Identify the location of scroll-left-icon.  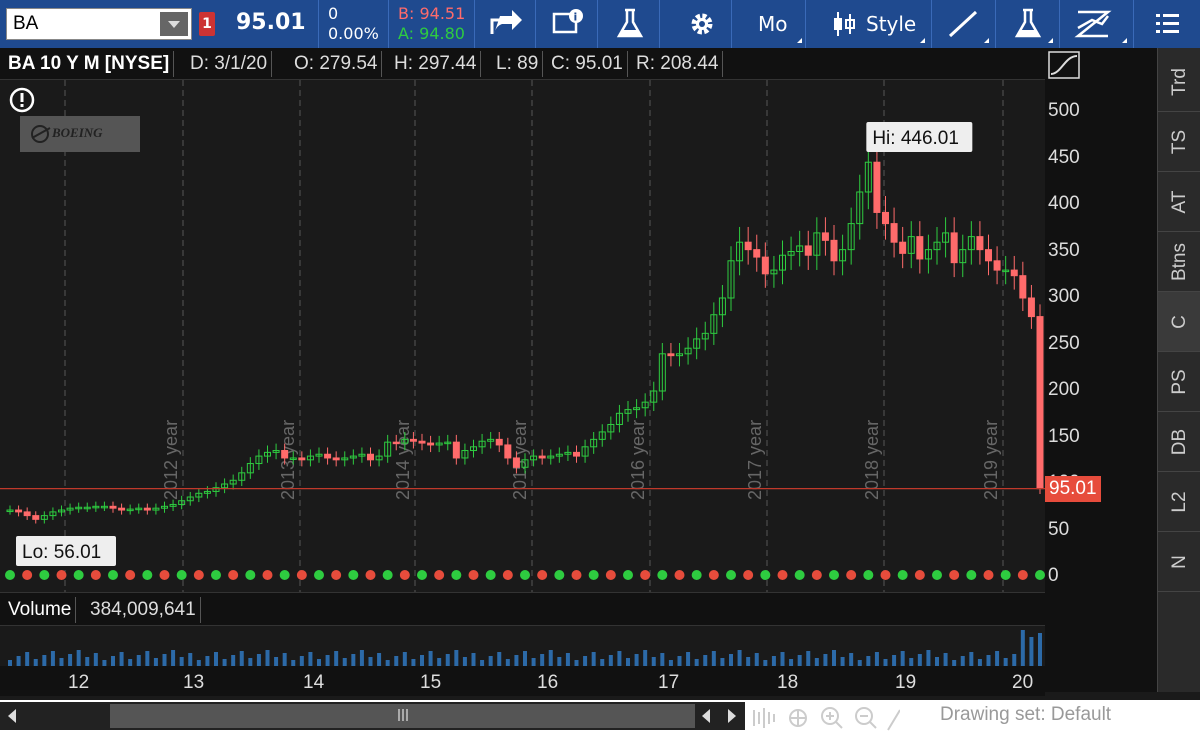
(12, 716).